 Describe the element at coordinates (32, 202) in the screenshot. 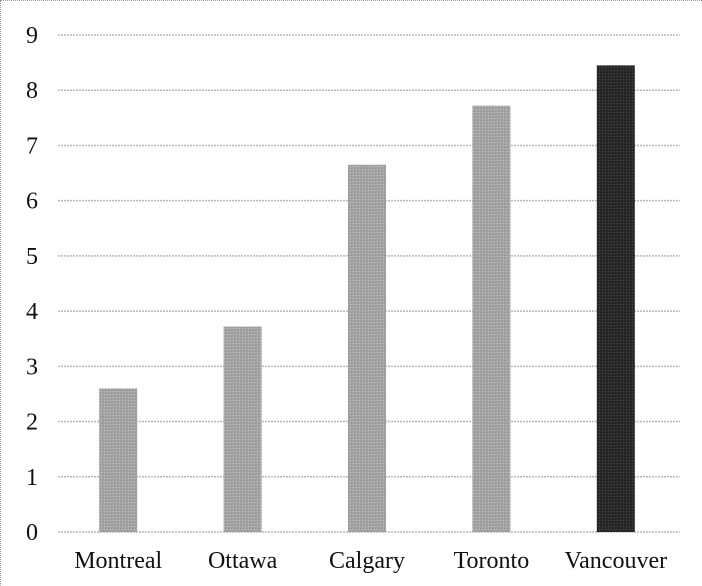

I see `y-tick-label-6: 6` at that location.